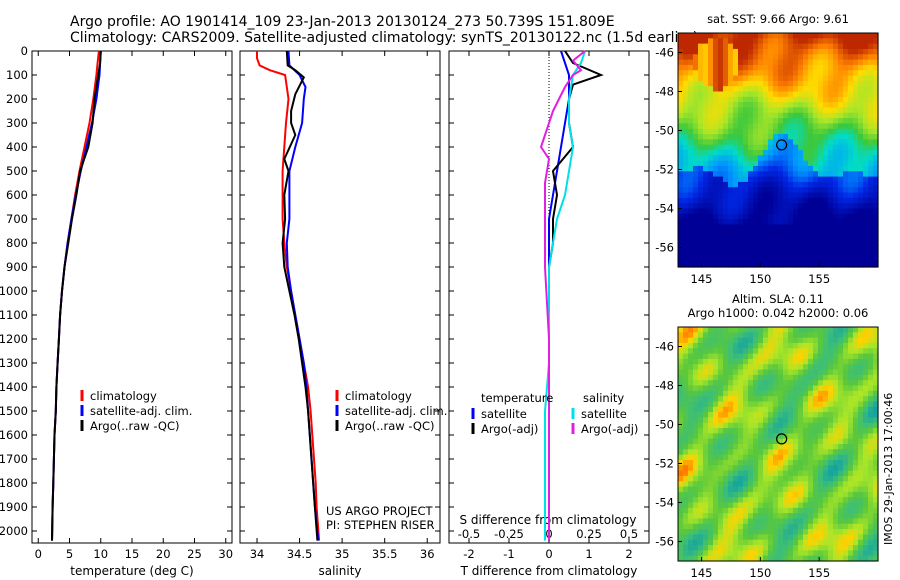 This screenshot has width=900, height=580. What do you see at coordinates (629, 534) in the screenshot?
I see `s-tick-label: 0.5` at bounding box center [629, 534].